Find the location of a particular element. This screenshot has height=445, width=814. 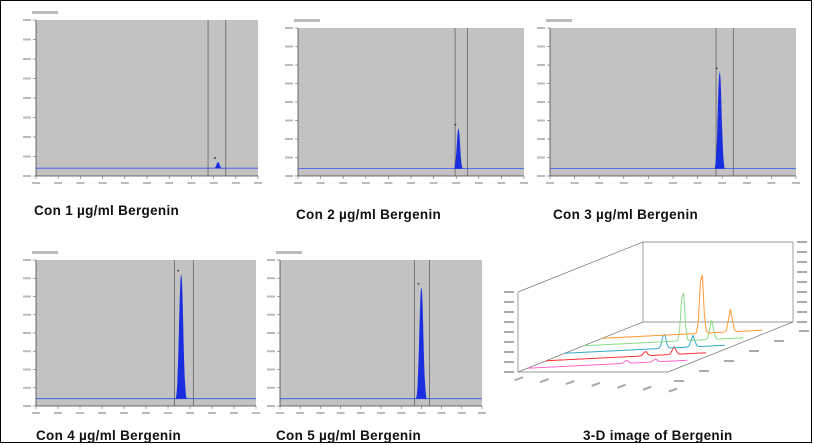

chromatogram-3-caption: Con 3 µg/ml Bergenin is located at coordinates (626, 214).